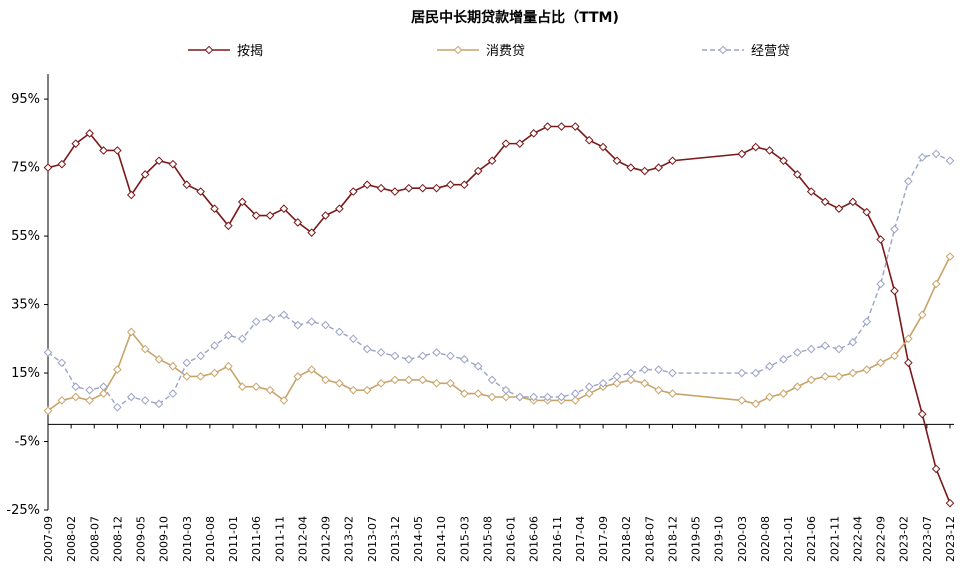 The height and width of the screenshot is (584, 970). I want to click on legend-label: 经营贷, so click(770, 51).